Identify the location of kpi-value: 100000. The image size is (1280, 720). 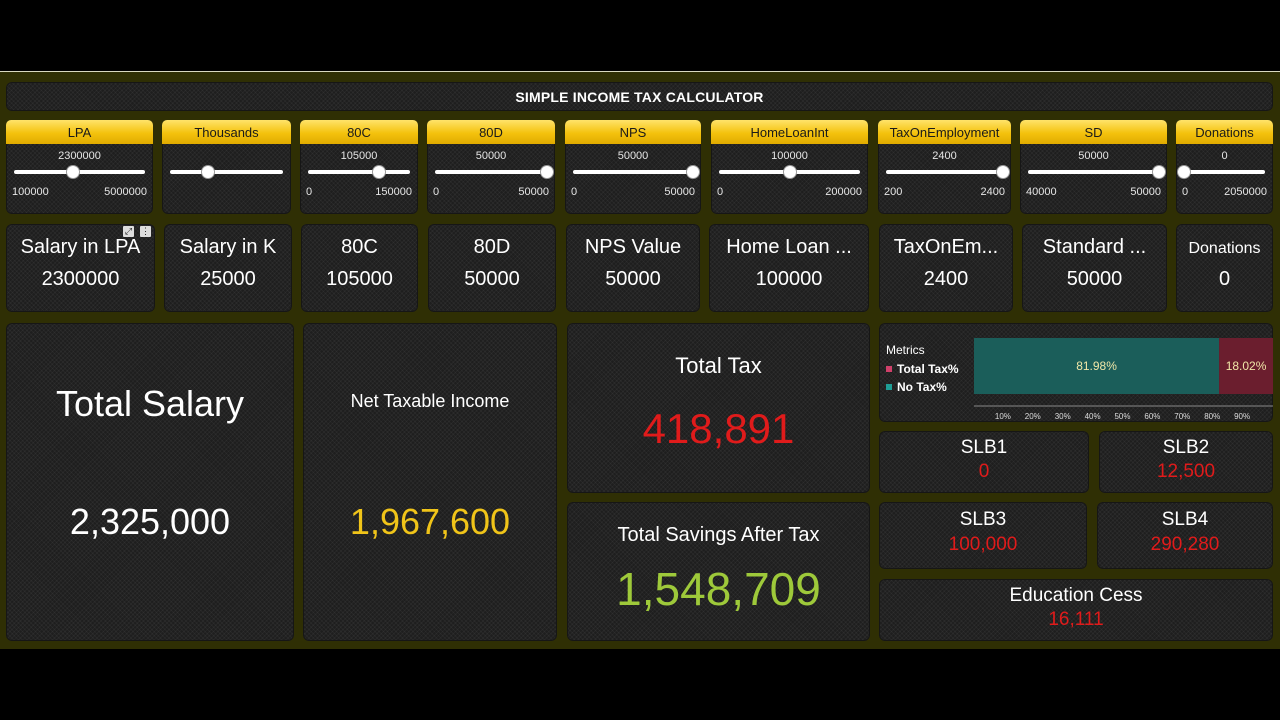
(789, 279).